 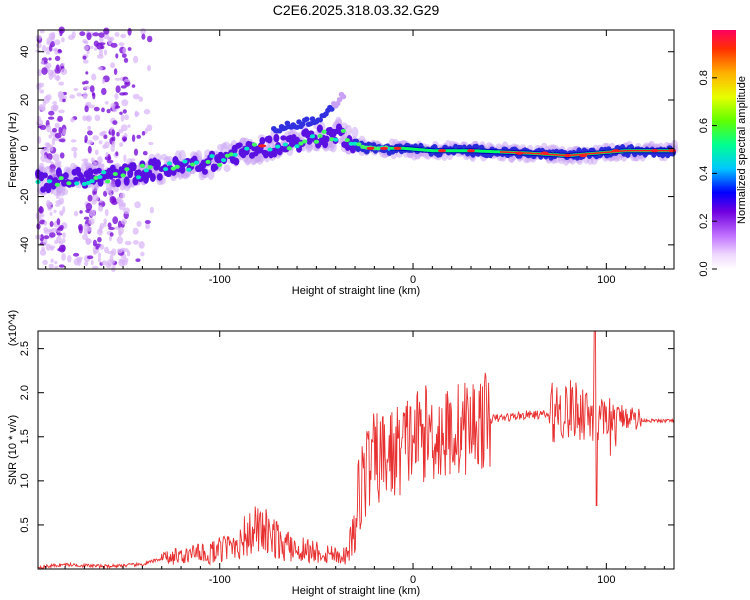 I want to click on y-tick-label: 0, so click(x=25, y=148).